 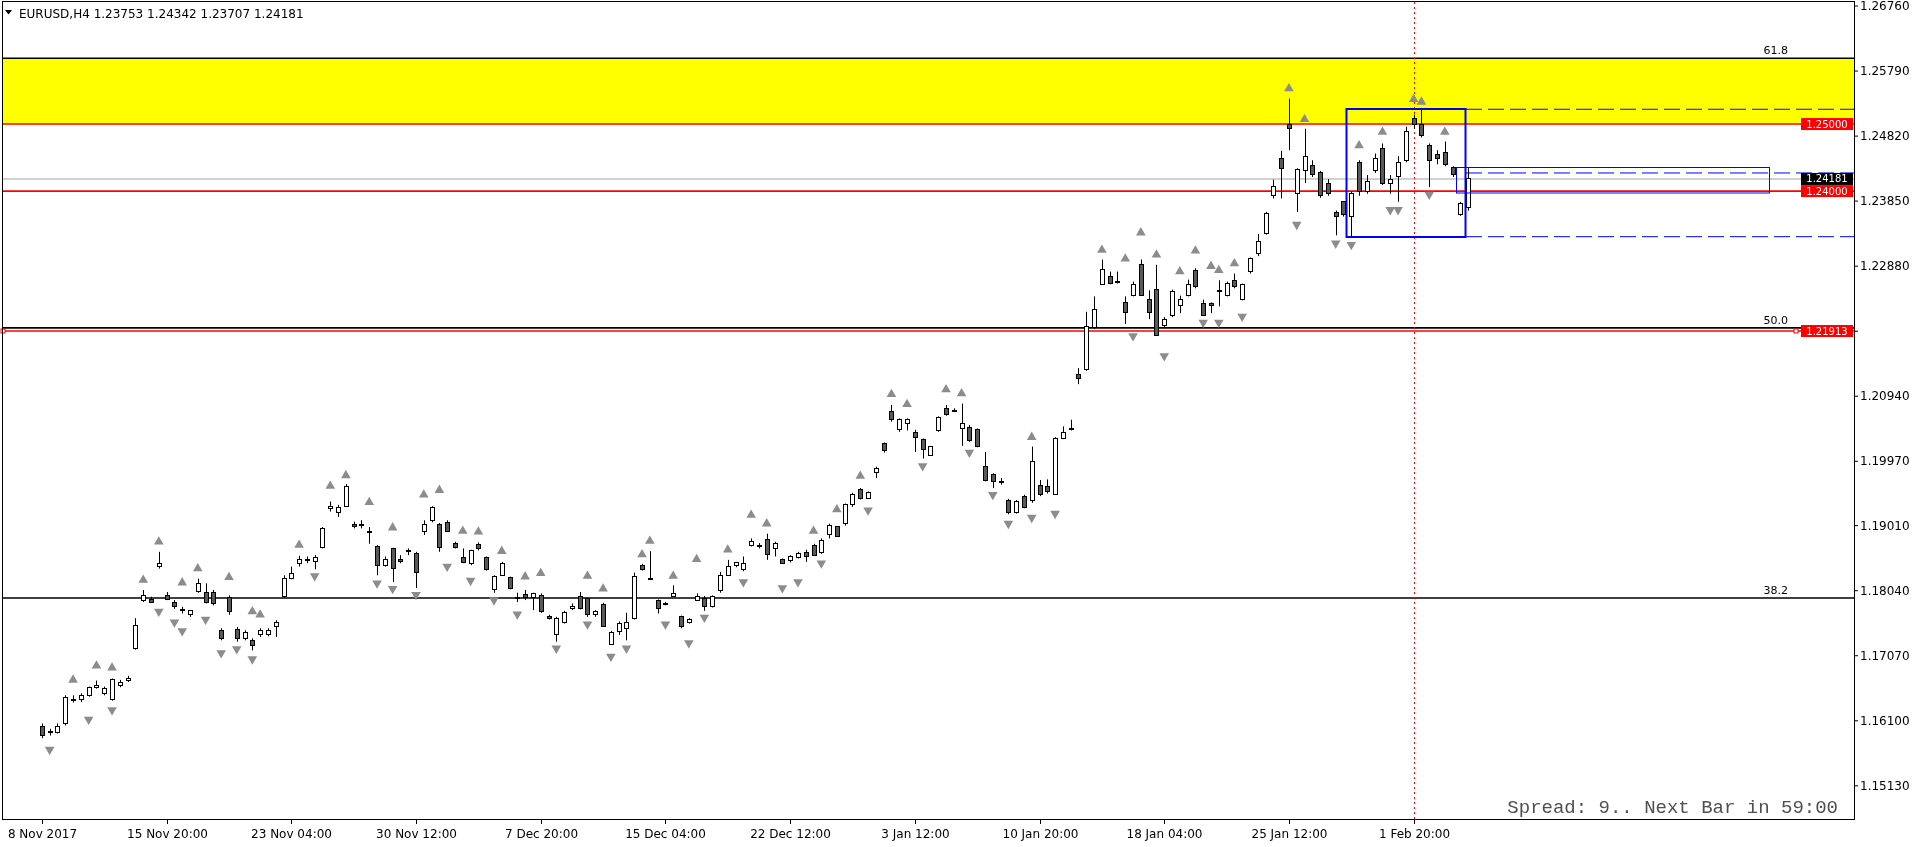 What do you see at coordinates (1885, 201) in the screenshot?
I see `y-tick-label: 1.23850` at bounding box center [1885, 201].